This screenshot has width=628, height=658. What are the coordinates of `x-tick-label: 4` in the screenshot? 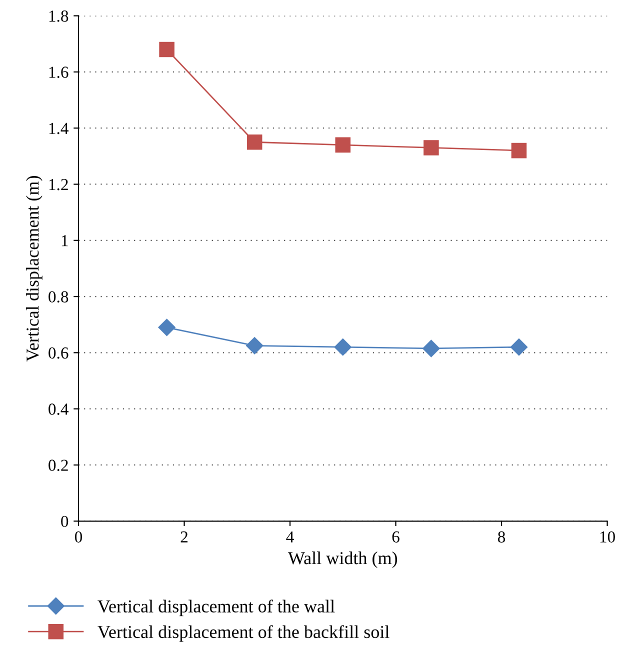 It's located at (290, 536).